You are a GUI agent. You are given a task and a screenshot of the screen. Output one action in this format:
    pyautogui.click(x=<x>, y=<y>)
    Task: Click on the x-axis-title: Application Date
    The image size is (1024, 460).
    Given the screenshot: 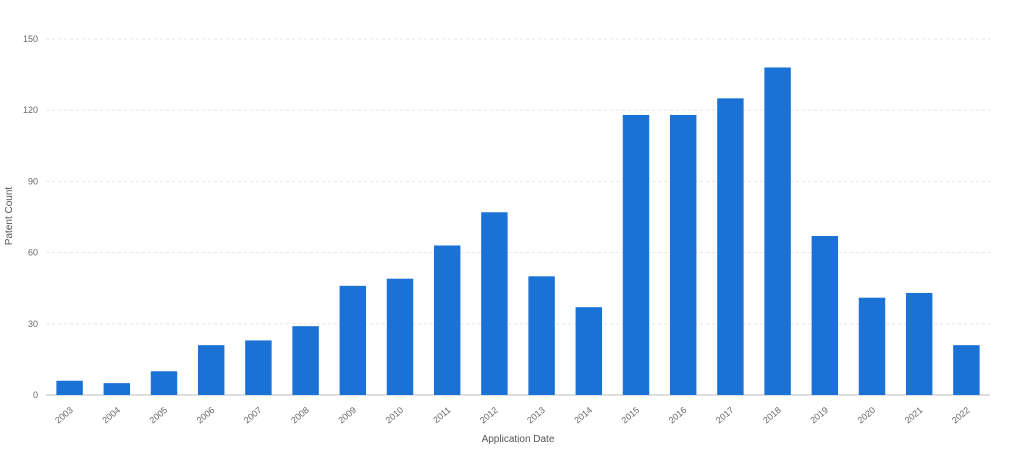 What is the action you would take?
    pyautogui.click(x=518, y=439)
    